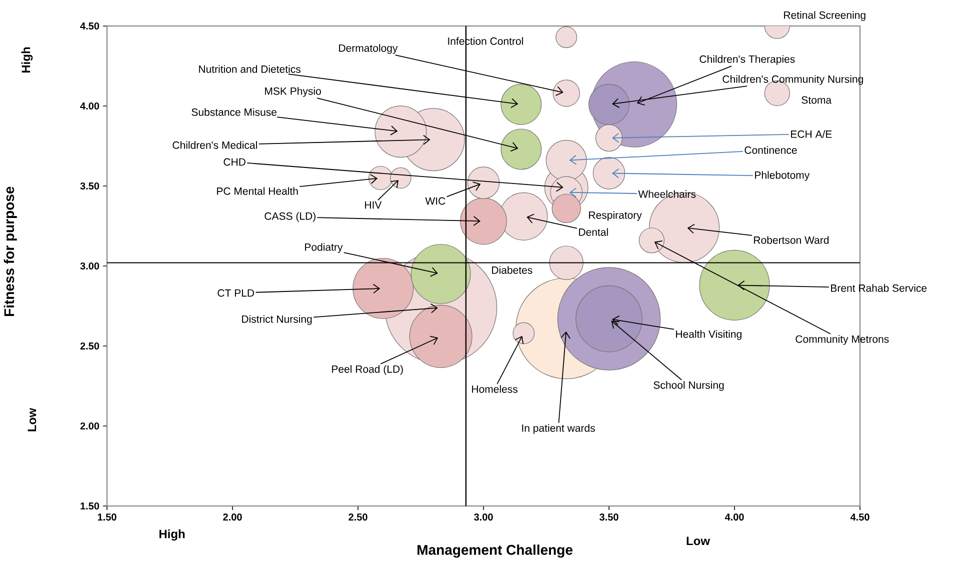  What do you see at coordinates (107, 517) in the screenshot?
I see `x-tick-label: 1.50` at bounding box center [107, 517].